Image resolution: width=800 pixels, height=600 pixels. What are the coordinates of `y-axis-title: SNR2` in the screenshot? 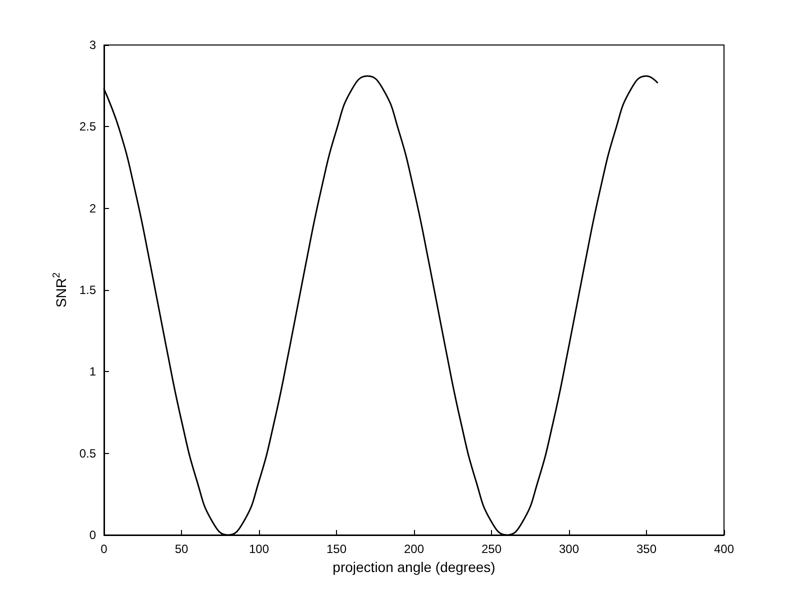 It's located at (60, 290).